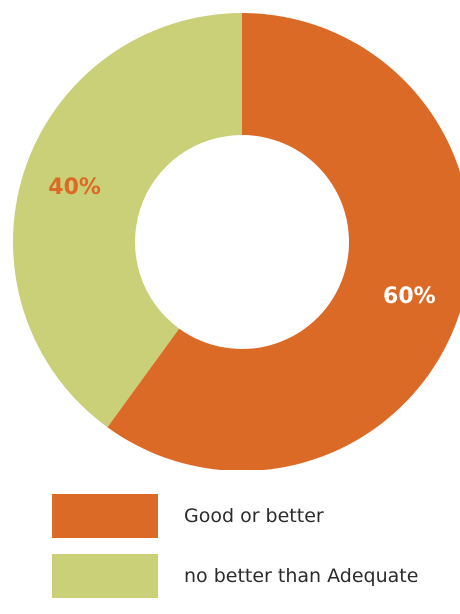  I want to click on legend-item-adequate: no better than Adequate, so click(256, 576).